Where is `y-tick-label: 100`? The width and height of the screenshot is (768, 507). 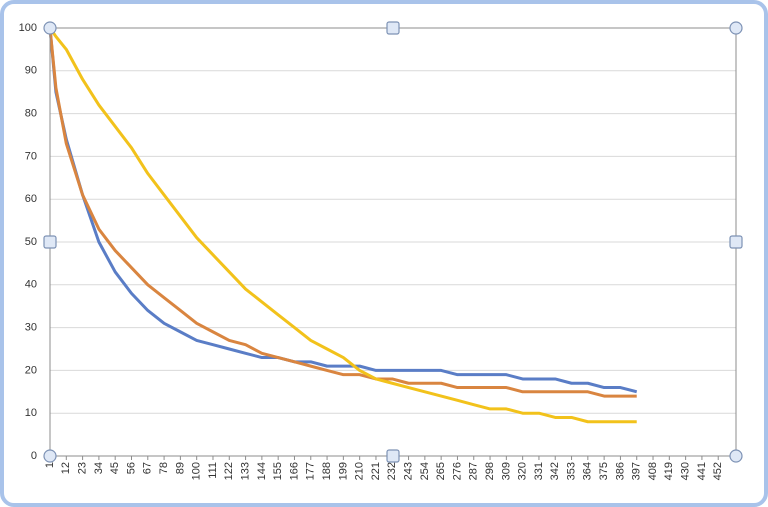
y-tick-label: 100 is located at coordinates (28, 28).